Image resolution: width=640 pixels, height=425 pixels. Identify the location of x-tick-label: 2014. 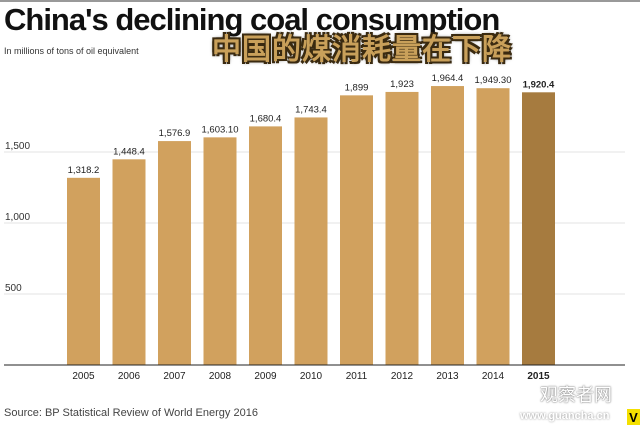
(493, 376).